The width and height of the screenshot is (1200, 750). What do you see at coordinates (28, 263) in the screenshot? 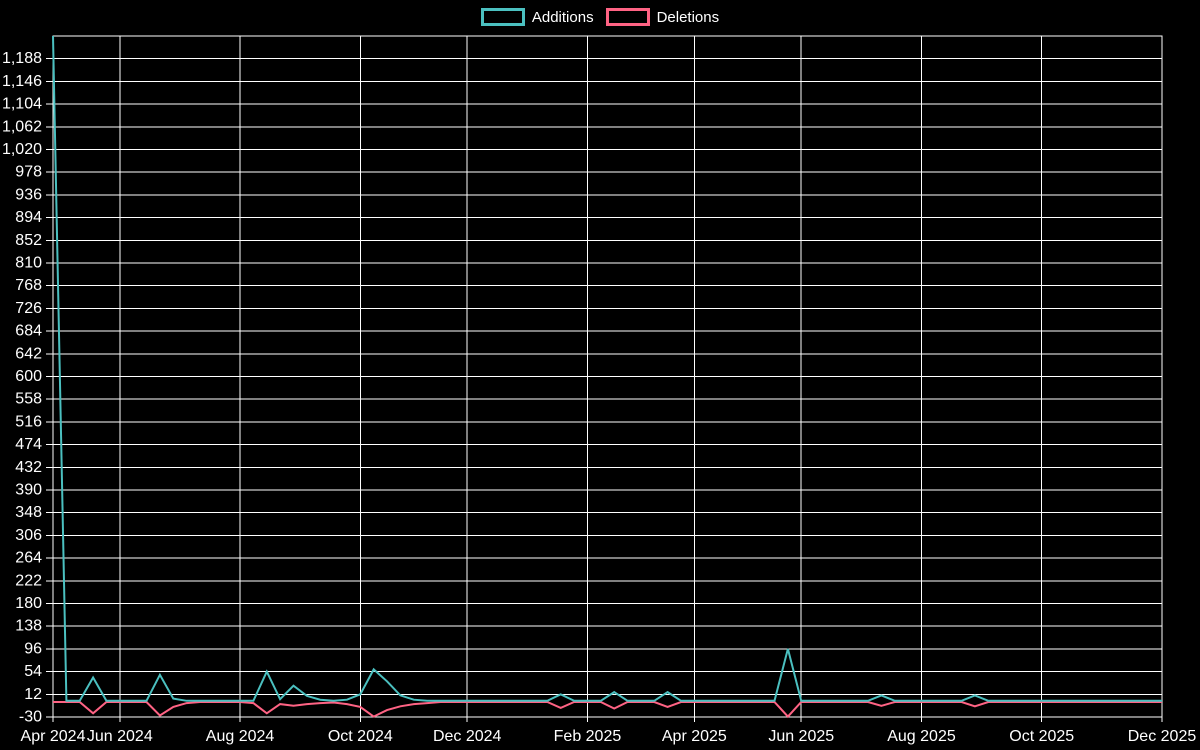
I see `y-tick-label: 810` at bounding box center [28, 263].